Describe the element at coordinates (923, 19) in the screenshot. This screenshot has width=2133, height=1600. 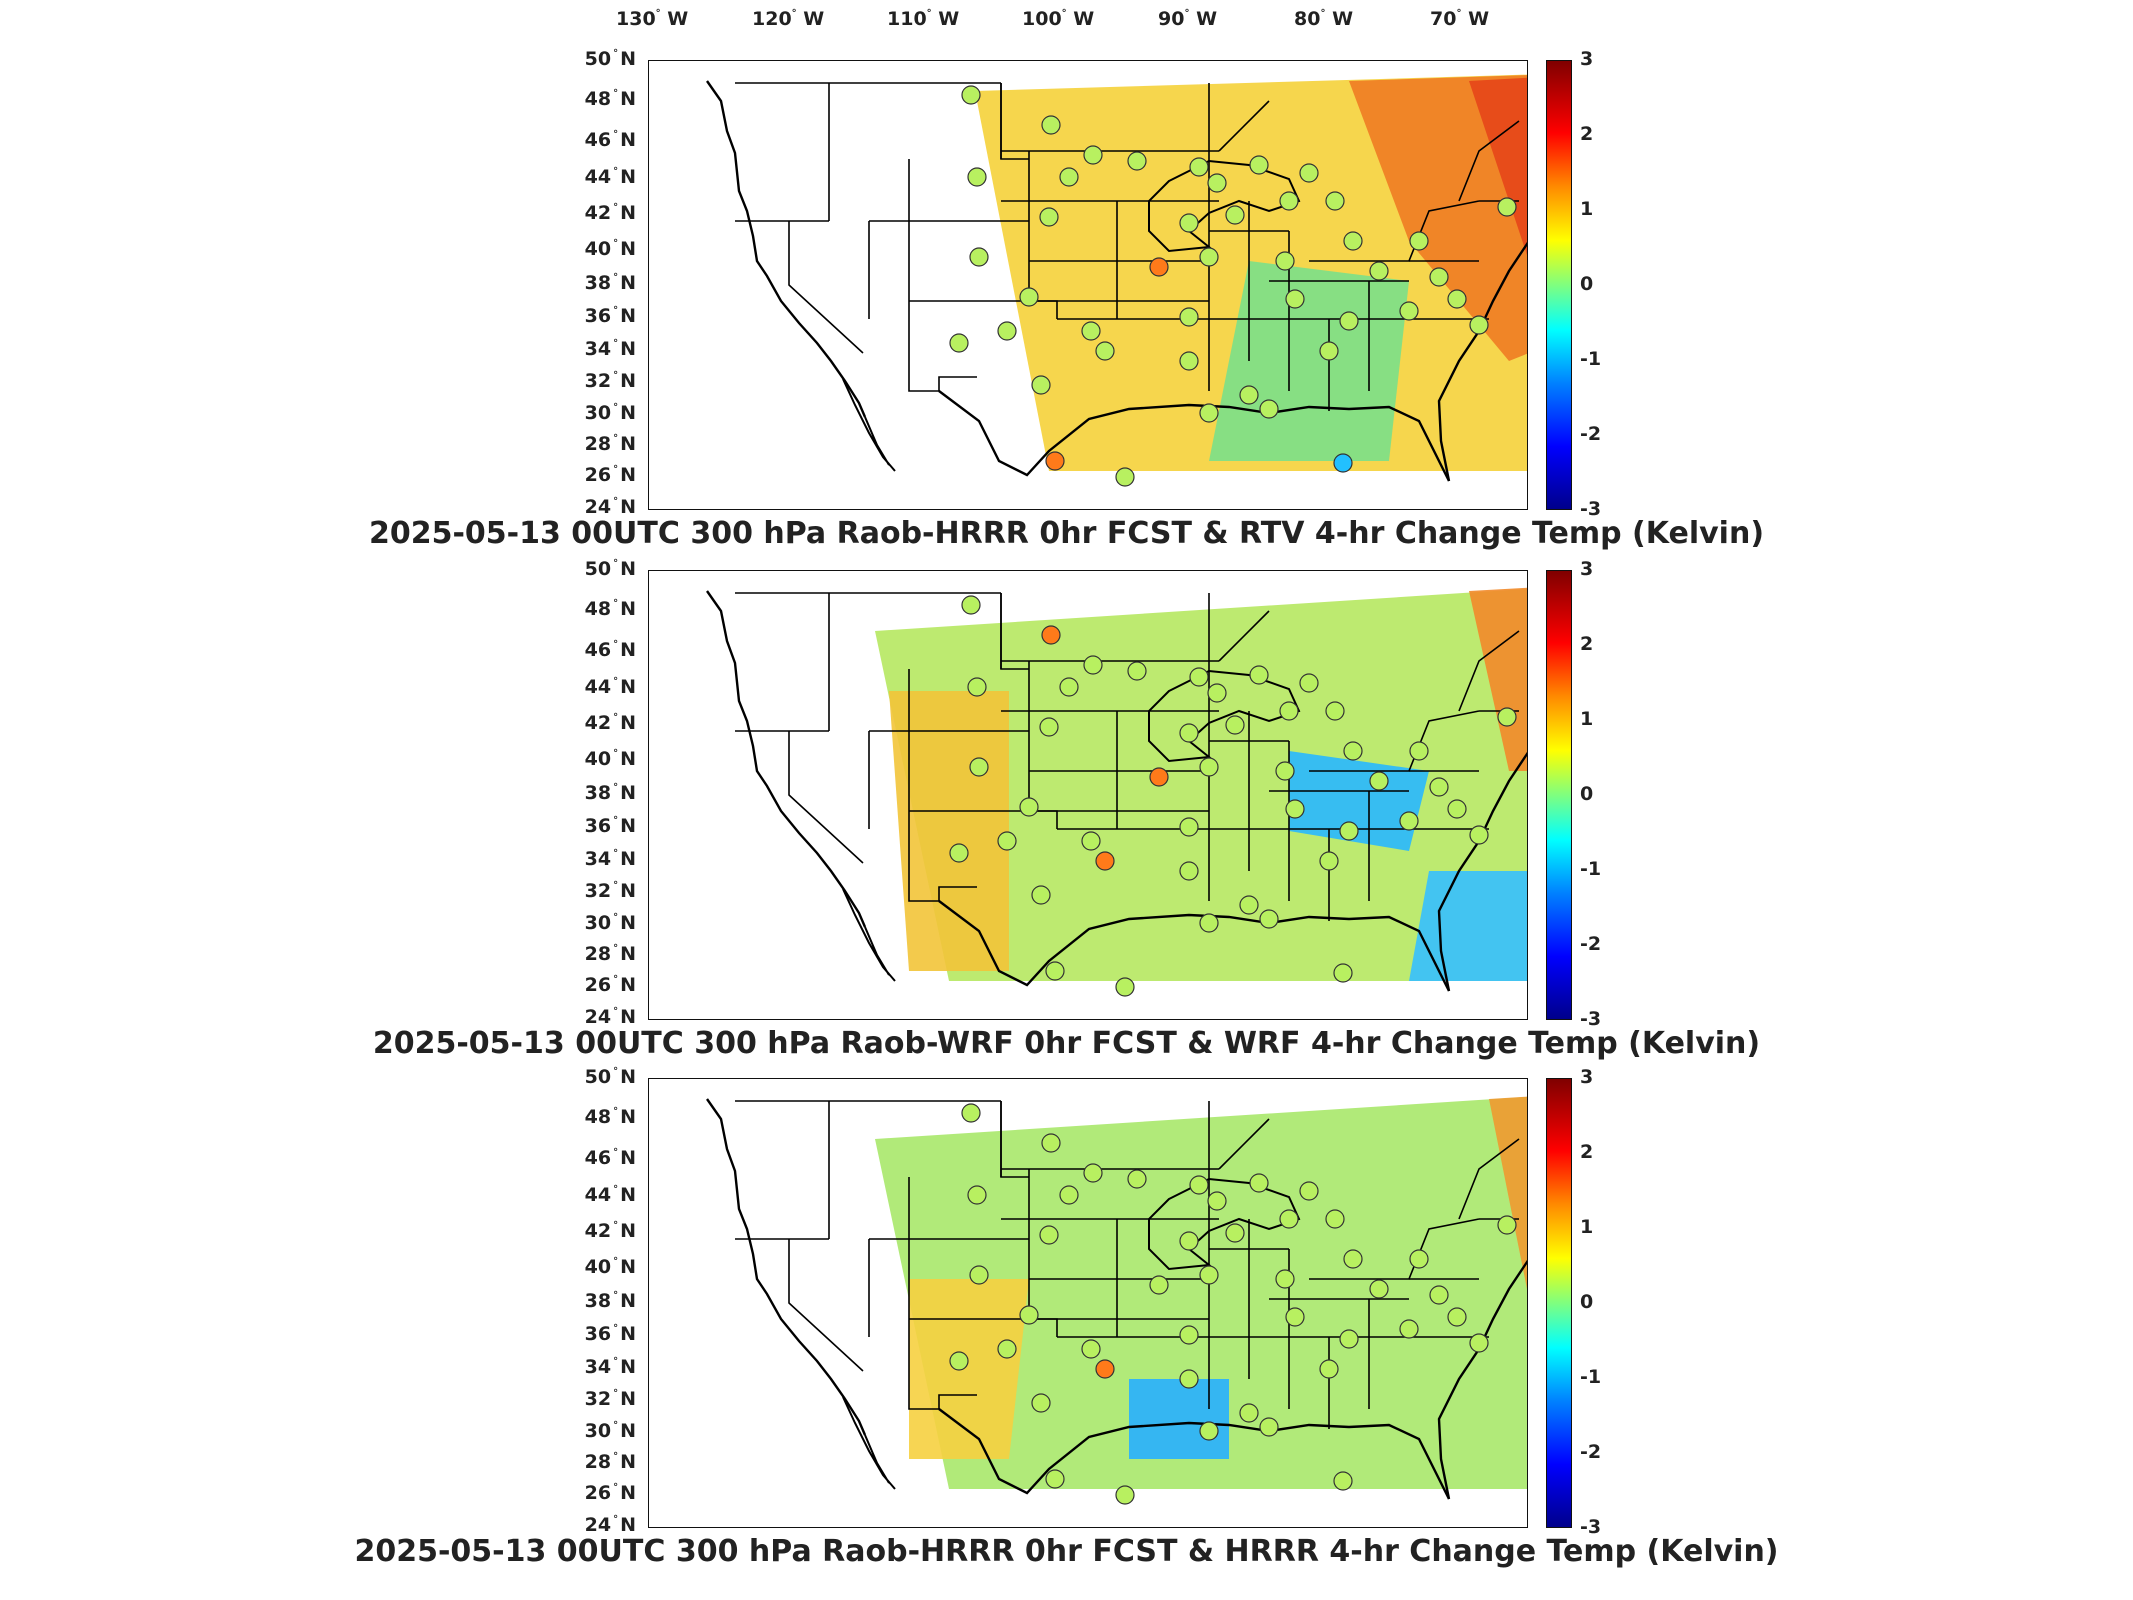
I see `longitude-label: 110° W` at that location.